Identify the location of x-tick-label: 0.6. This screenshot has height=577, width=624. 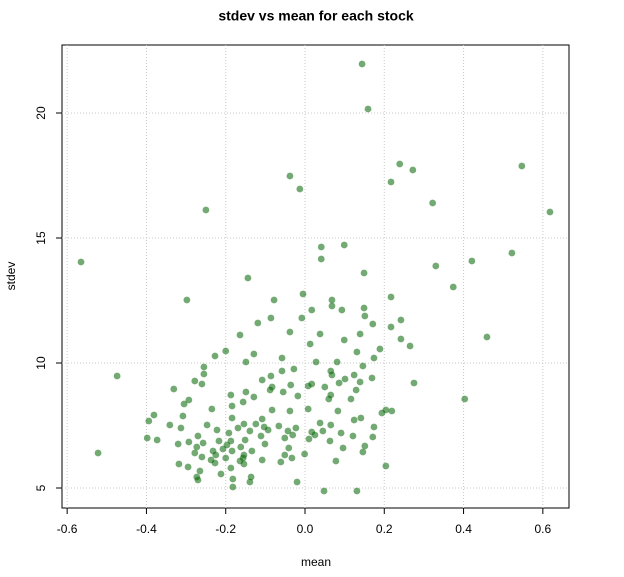
(542, 529).